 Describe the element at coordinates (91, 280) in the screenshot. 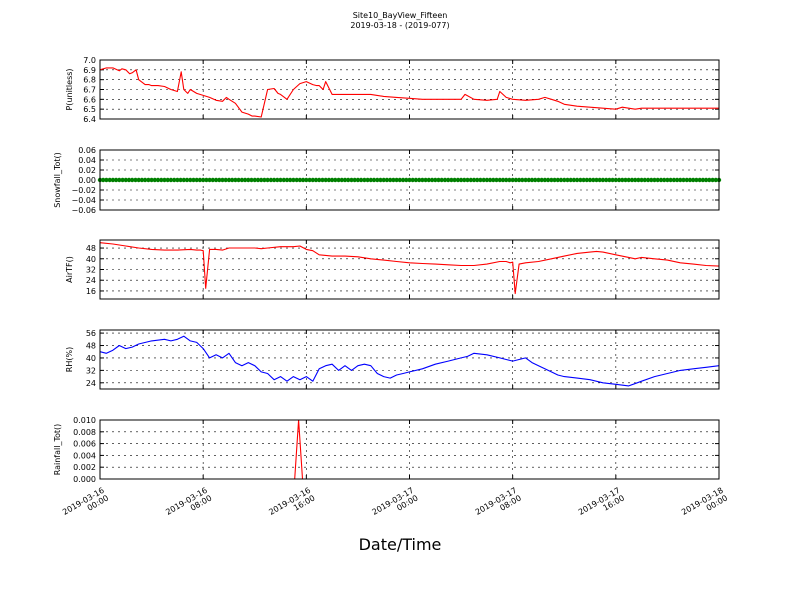

I see `y-tick-label: 24` at that location.